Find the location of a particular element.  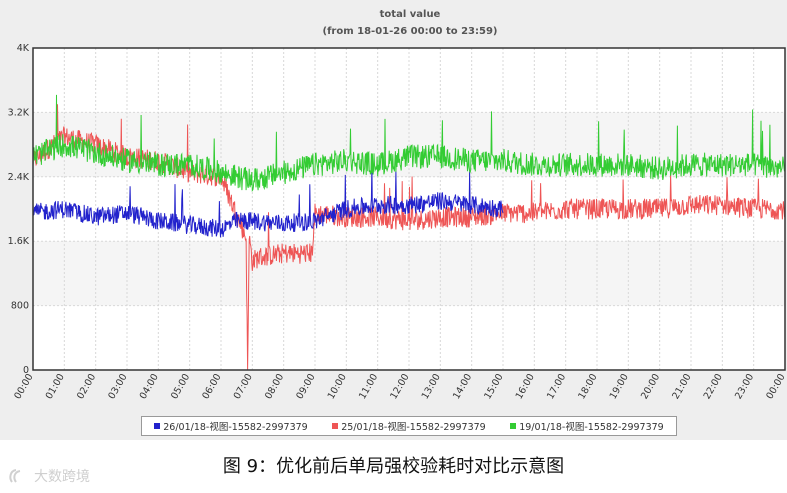

legend-label: 25/01/18-视图-15582-2997379 is located at coordinates (413, 427).